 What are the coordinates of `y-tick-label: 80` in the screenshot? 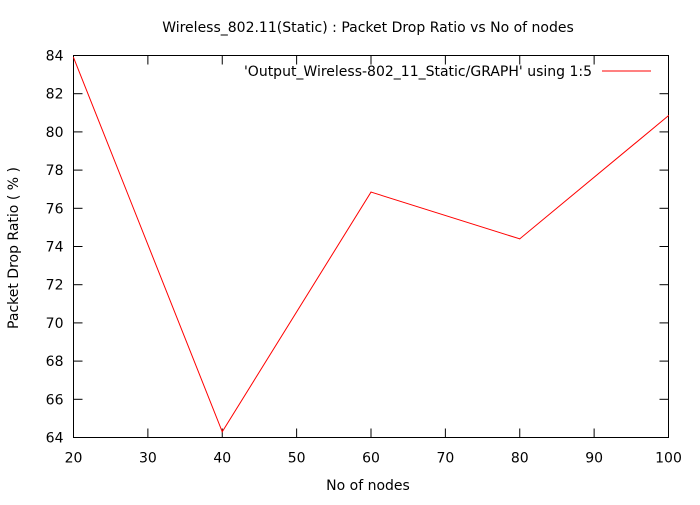 It's located at (55, 133).